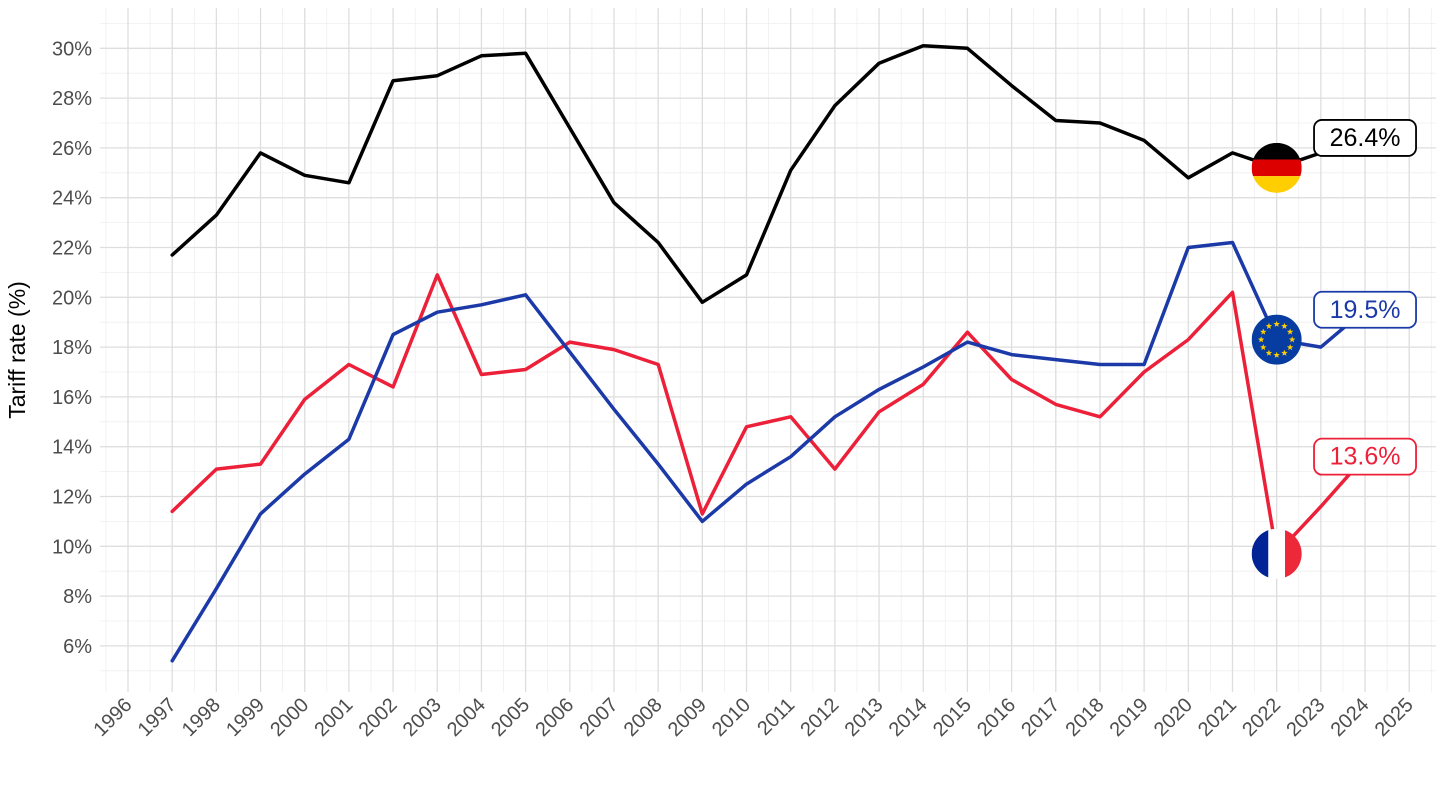 This screenshot has height=810, width=1440. What do you see at coordinates (72, 547) in the screenshot?
I see `y-tick-label: 10%` at bounding box center [72, 547].